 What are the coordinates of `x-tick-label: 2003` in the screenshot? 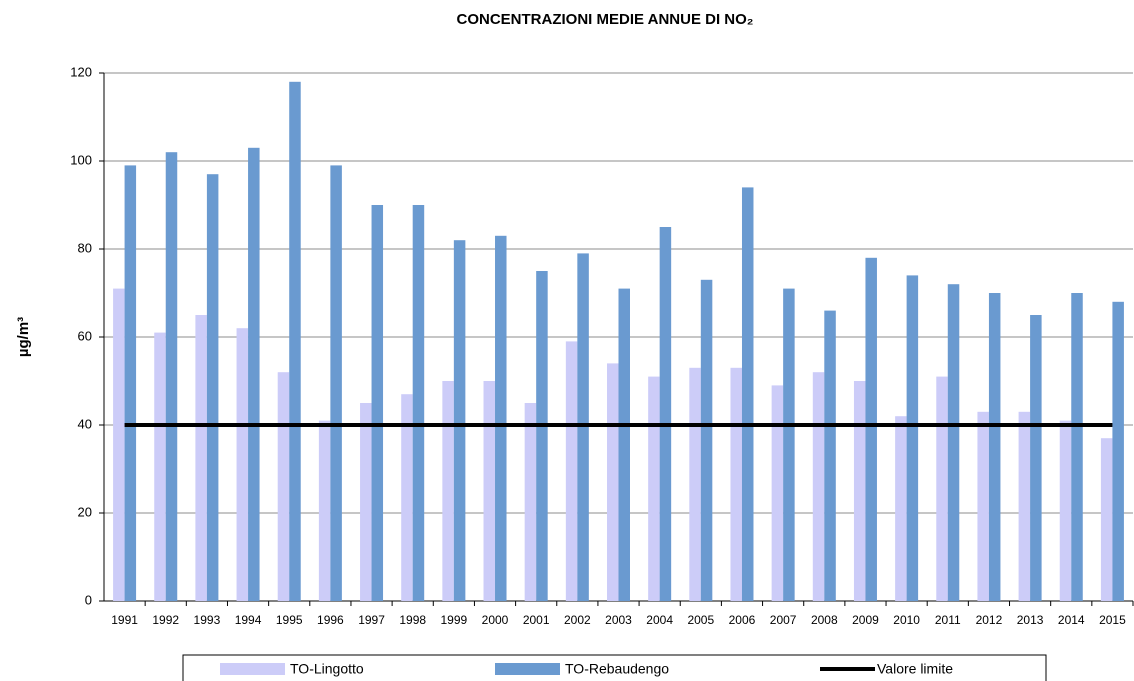 It's located at (618, 620).